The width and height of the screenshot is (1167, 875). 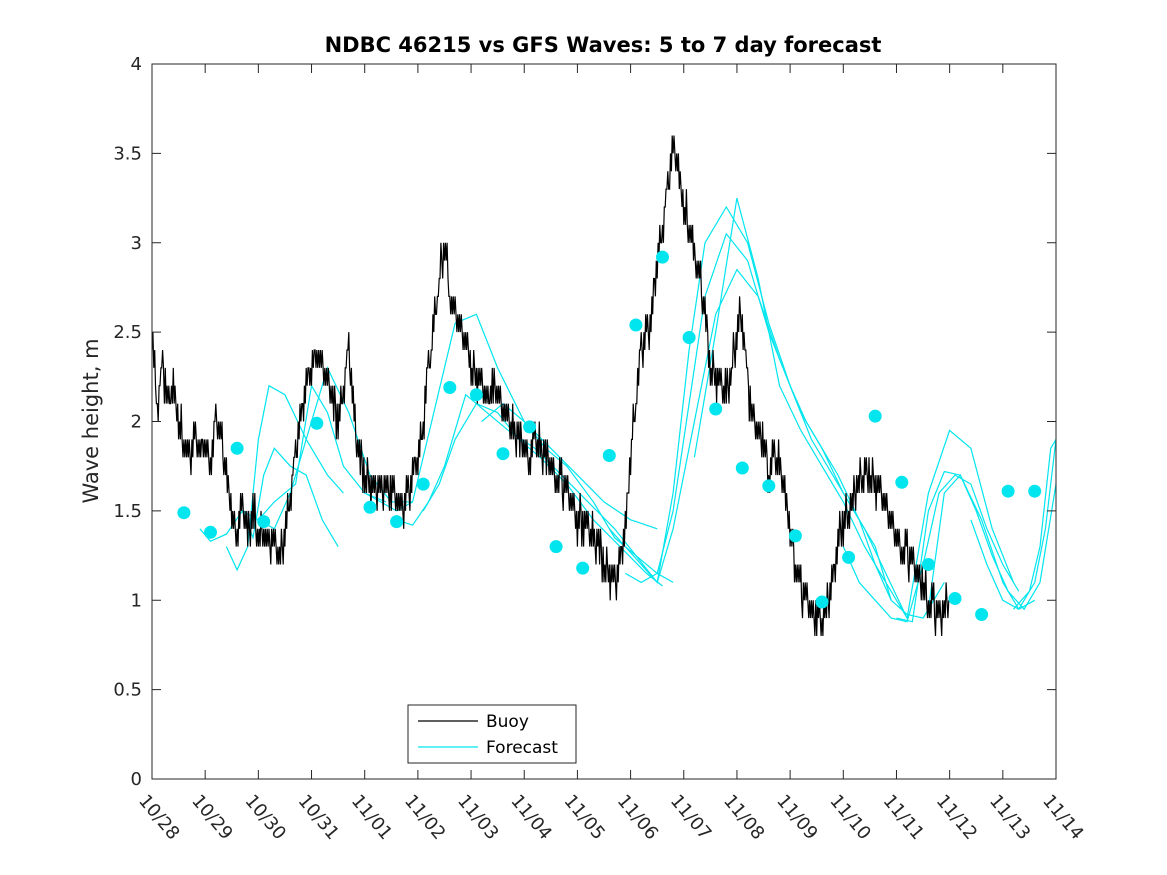 I want to click on legend-buoy-label: Buoy, so click(x=507, y=722).